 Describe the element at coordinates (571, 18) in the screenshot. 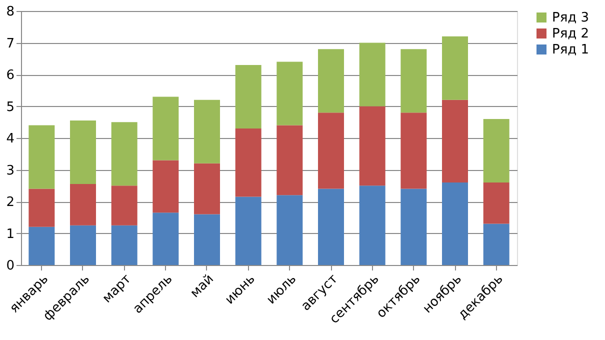

I see `legend-label: Ряд 3` at that location.